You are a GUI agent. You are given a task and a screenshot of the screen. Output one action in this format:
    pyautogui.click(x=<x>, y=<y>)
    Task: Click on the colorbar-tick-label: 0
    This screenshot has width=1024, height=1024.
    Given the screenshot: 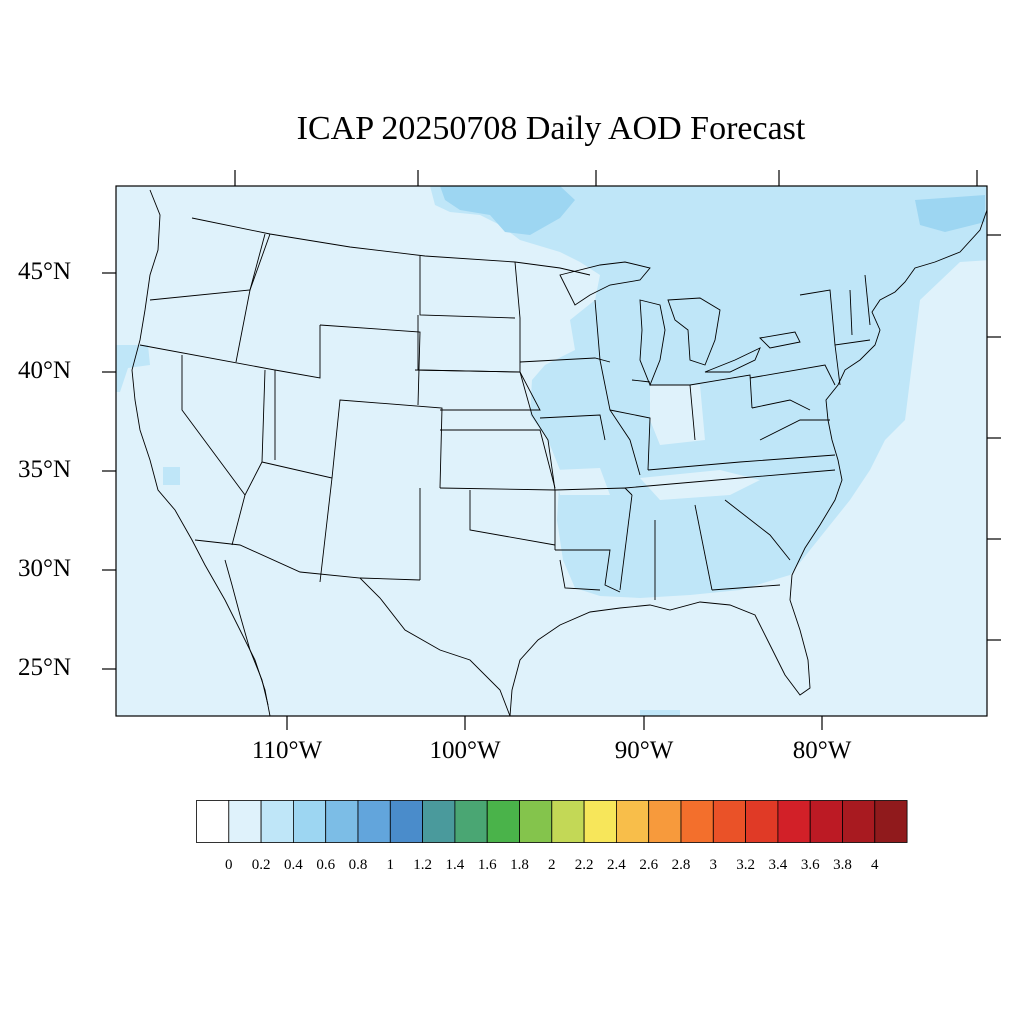 What is the action you would take?
    pyautogui.click(x=229, y=865)
    